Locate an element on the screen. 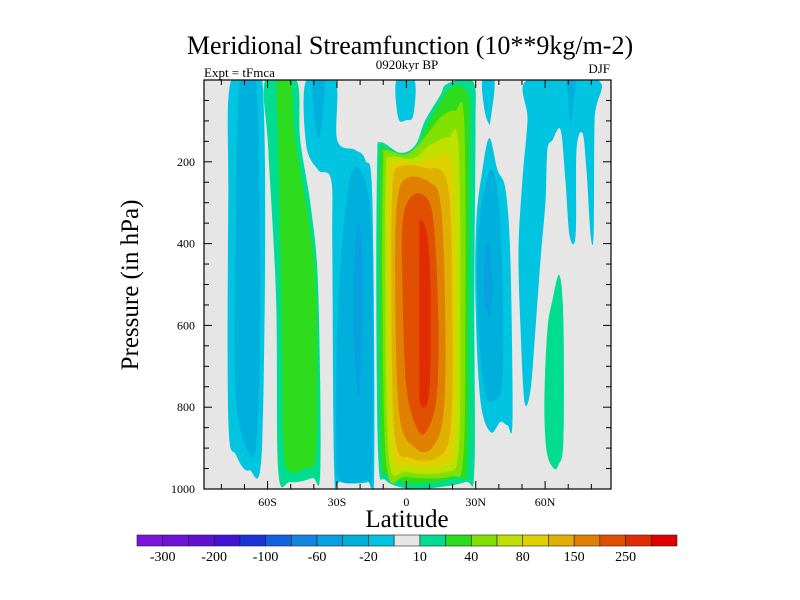  chart-title: Meridional Streamfunction (10**9kg/m-2) is located at coordinates (410, 45).